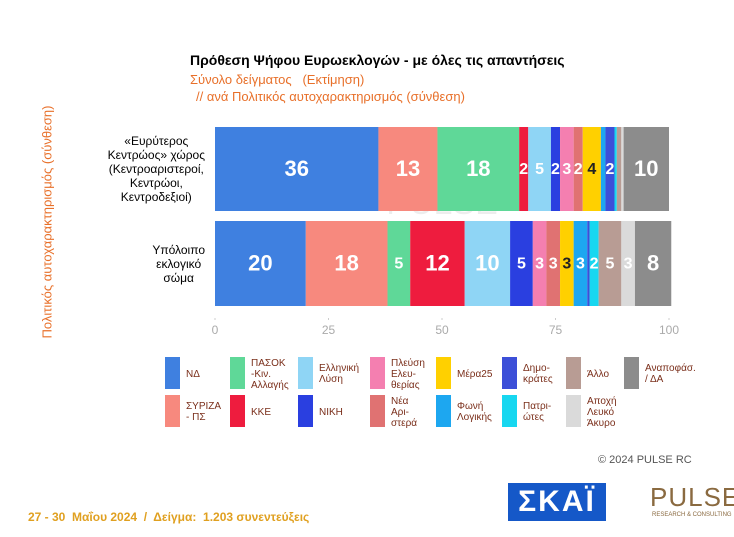 The width and height of the screenshot is (734, 537). Describe the element at coordinates (557, 502) in the screenshot. I see `logo-skai: ΣΚΑΪ` at that location.